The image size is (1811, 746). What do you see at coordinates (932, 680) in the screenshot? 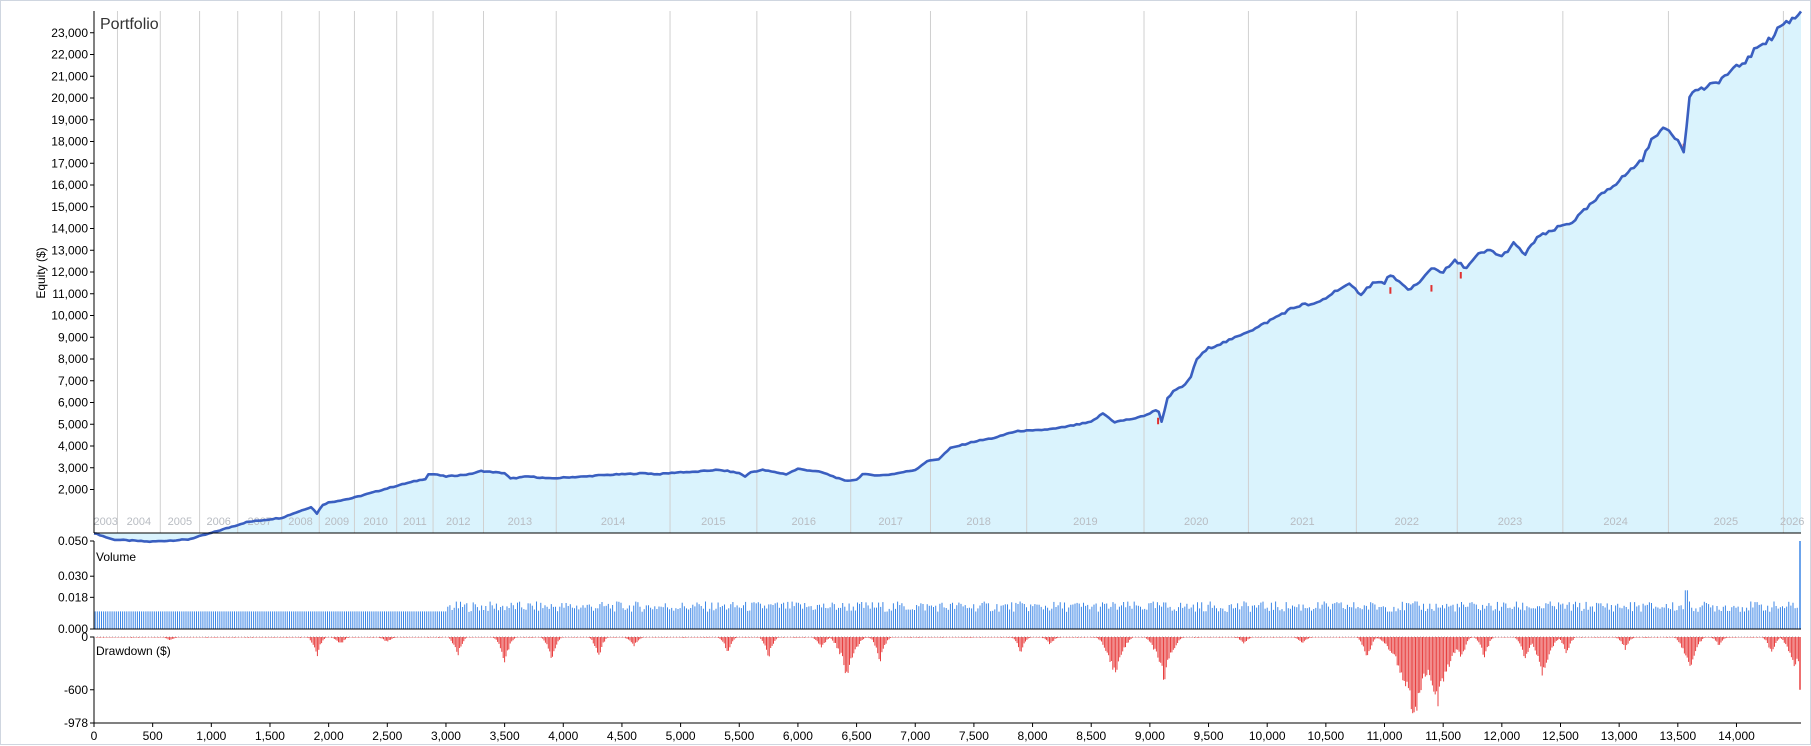
I see `drawdown-panel: 0 -600 -978` at bounding box center [932, 680].